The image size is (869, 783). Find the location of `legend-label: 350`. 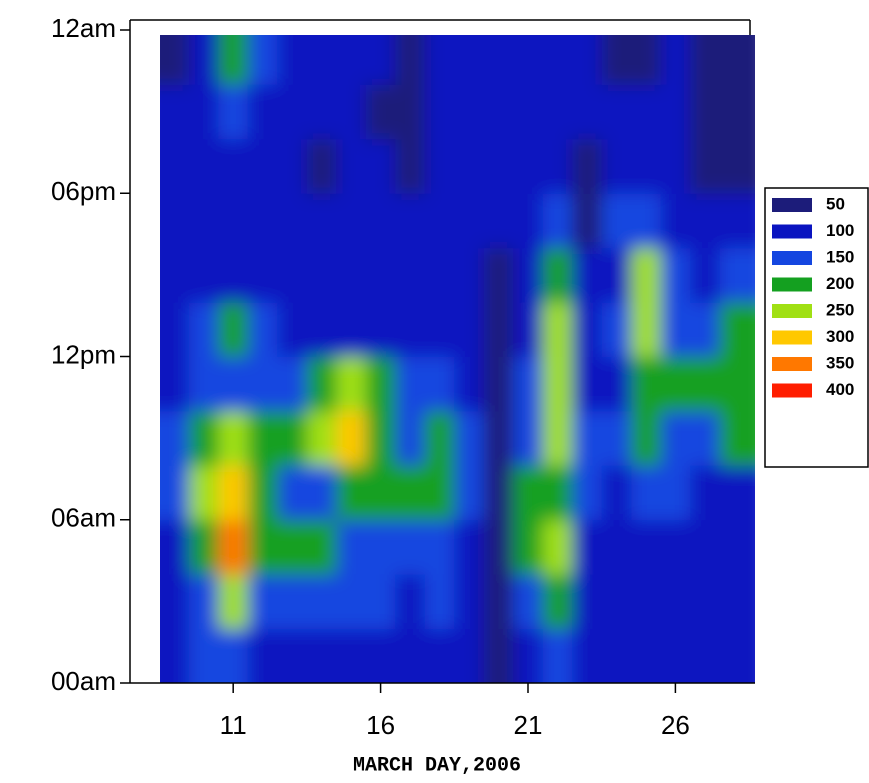

legend-label: 350 is located at coordinates (840, 362).